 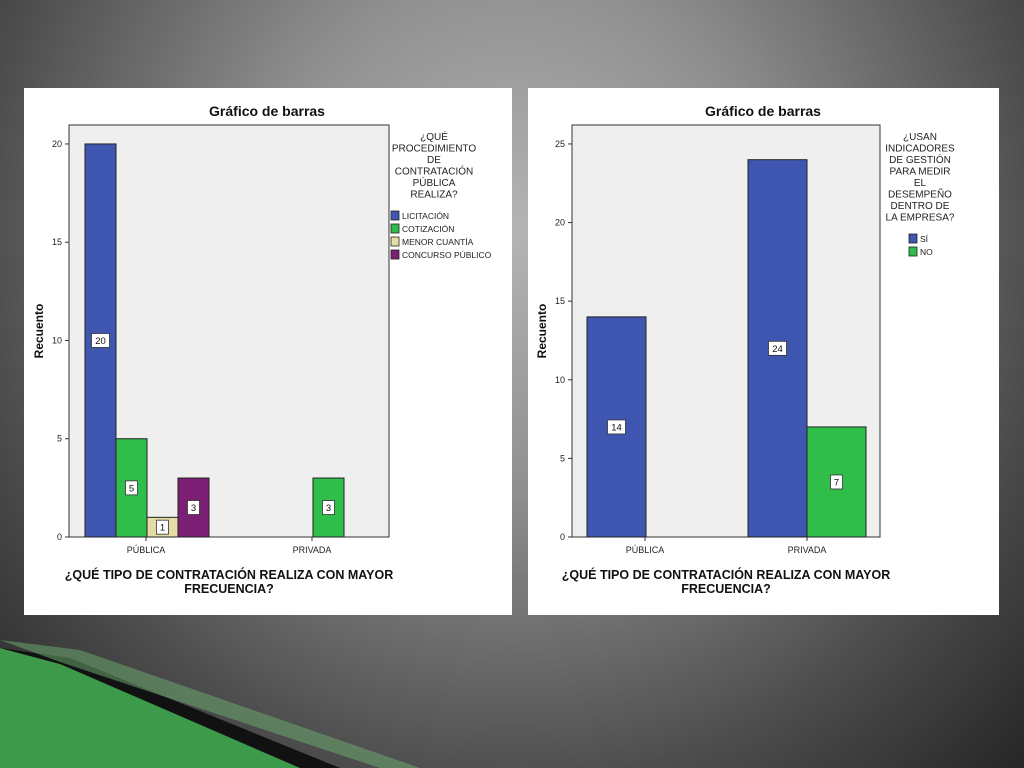 What do you see at coordinates (924, 239) in the screenshot?
I see `legend-item: SÍ` at bounding box center [924, 239].